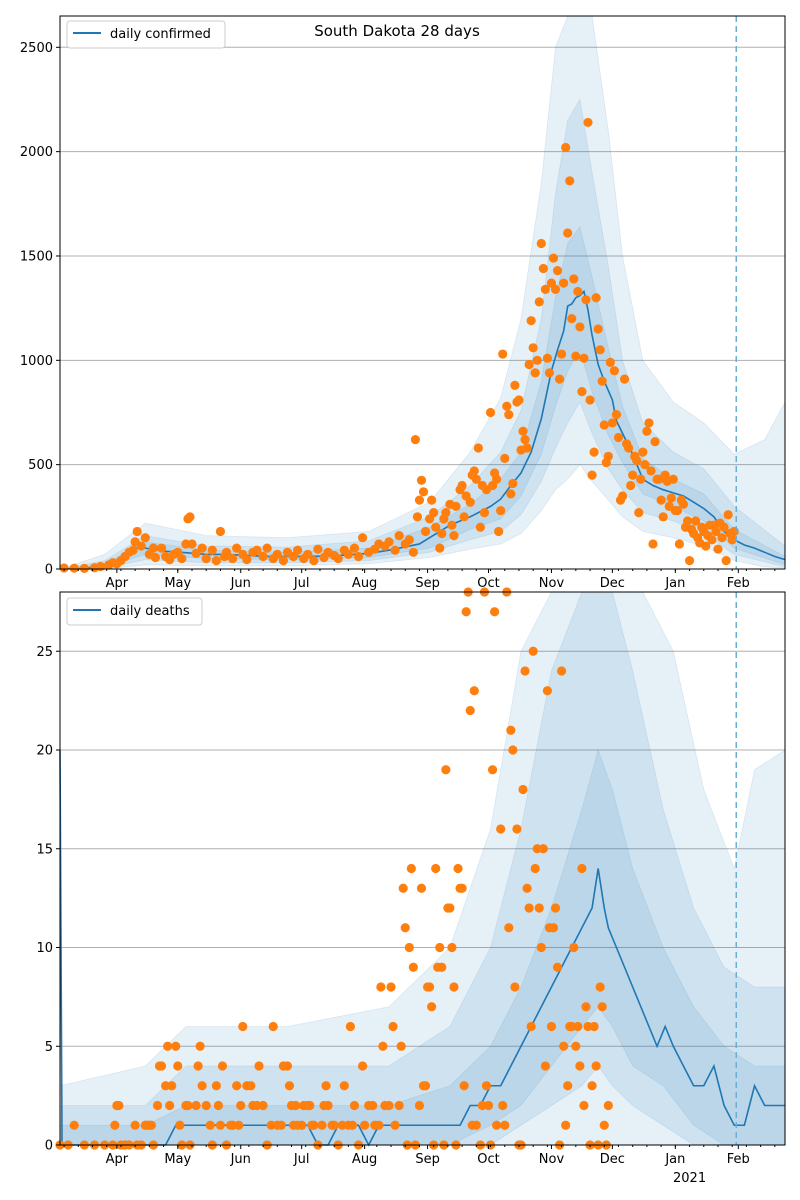  Describe the element at coordinates (427, 583) in the screenshot. I see `x-tick-label: Sep` at that location.